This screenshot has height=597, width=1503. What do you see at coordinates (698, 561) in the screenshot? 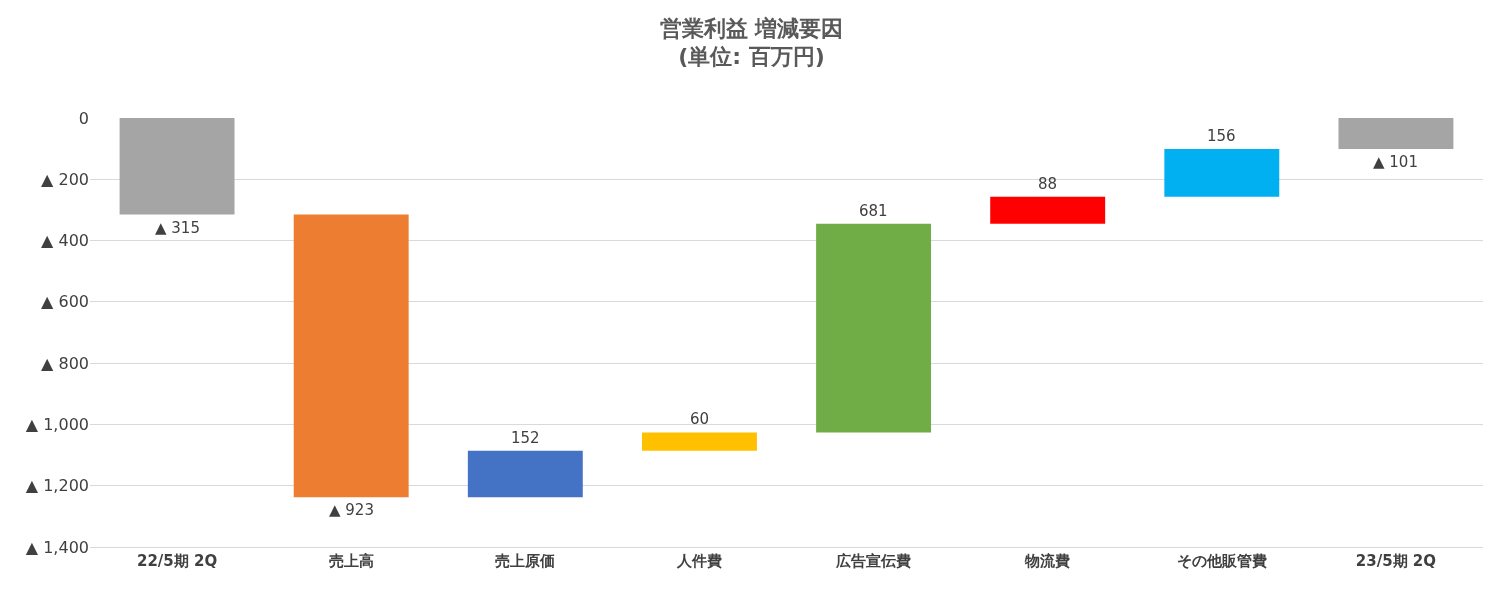
I see `x-tick-label: 人件費` at bounding box center [698, 561].